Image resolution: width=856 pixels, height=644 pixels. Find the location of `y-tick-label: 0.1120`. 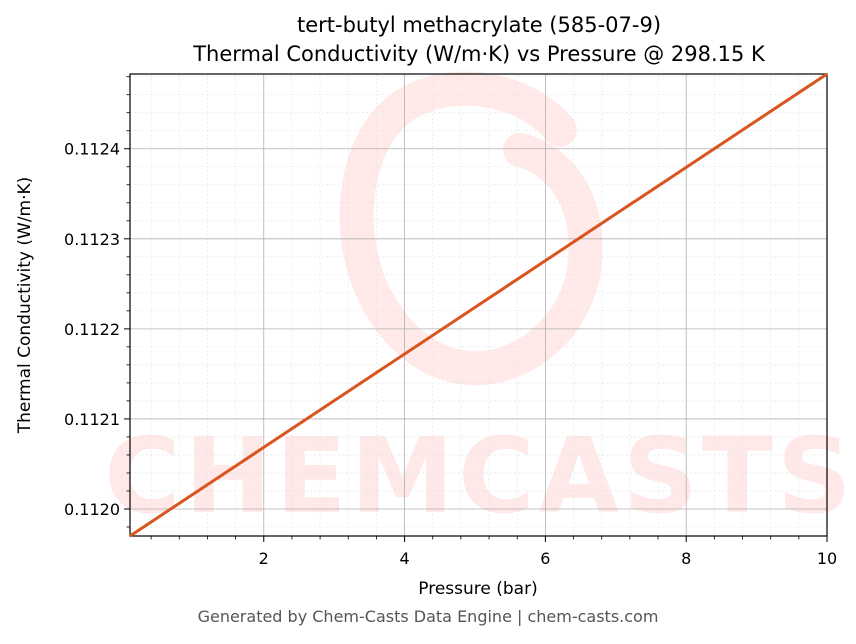

y-tick-label: 0.1120 is located at coordinates (92, 509).